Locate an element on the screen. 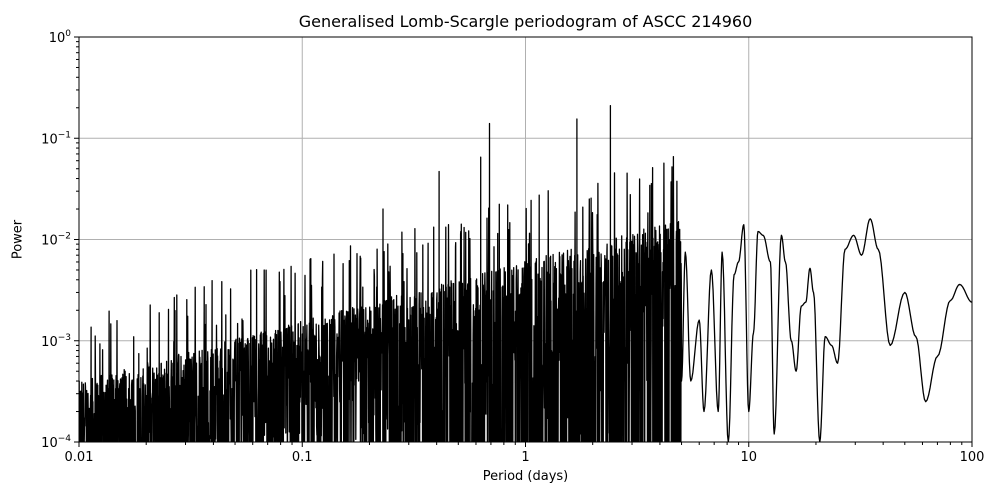 Image resolution: width=1000 pixels, height=500 pixels. y-tick-label: 10⁰ is located at coordinates (60, 37).